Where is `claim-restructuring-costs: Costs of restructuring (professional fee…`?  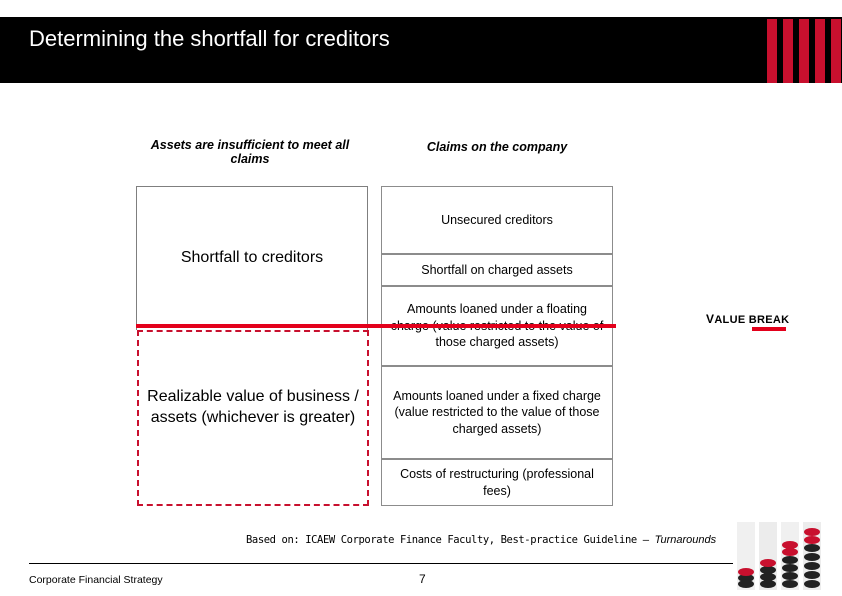 claim-restructuring-costs: Costs of restructuring (professional fee… is located at coordinates (497, 482).